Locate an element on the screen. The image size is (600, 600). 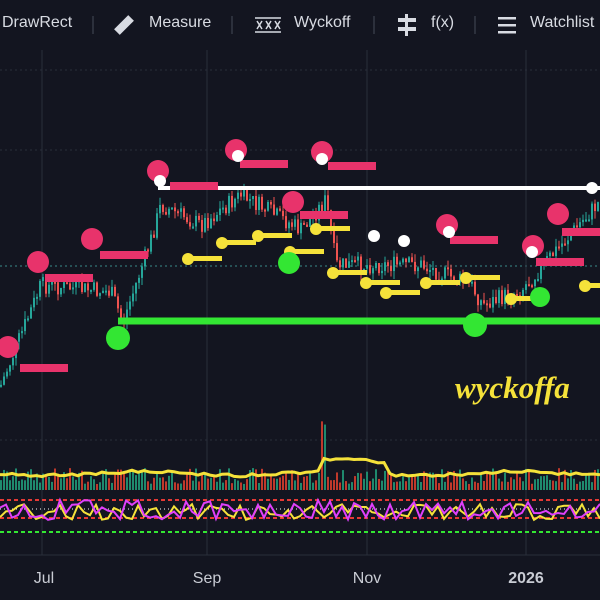
toolbar-button: Measure is located at coordinates (180, 22).